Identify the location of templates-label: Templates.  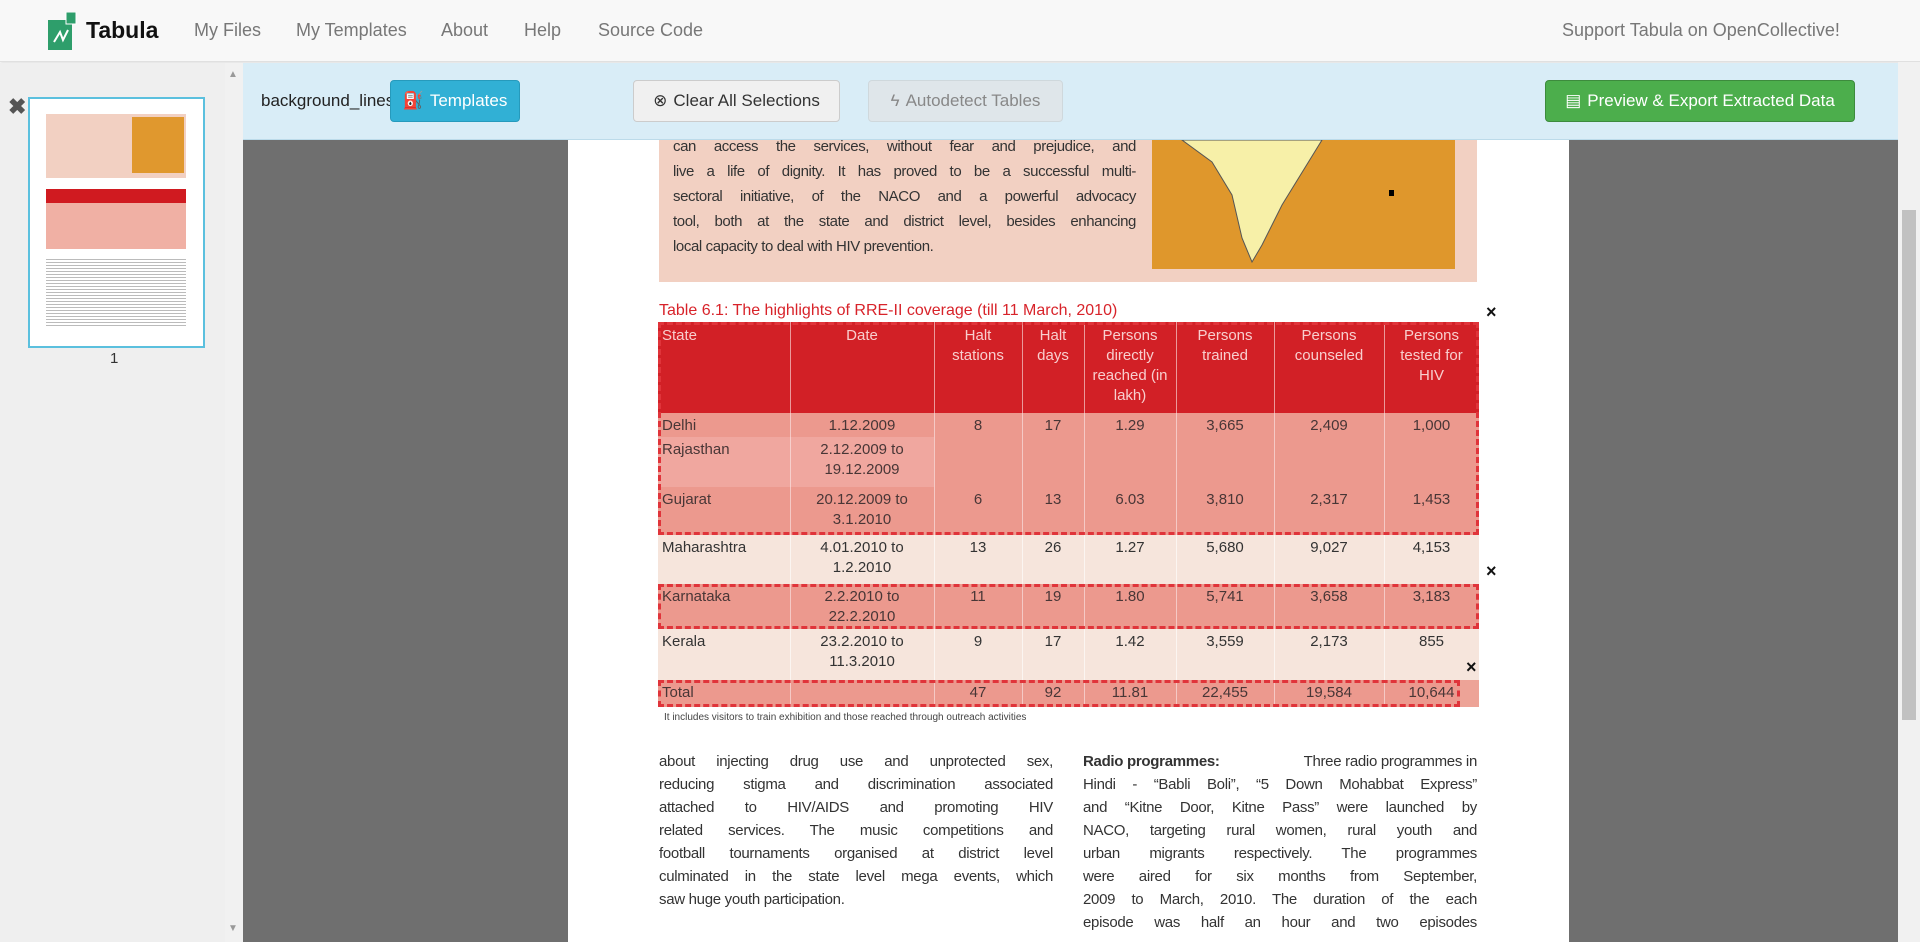
(468, 100).